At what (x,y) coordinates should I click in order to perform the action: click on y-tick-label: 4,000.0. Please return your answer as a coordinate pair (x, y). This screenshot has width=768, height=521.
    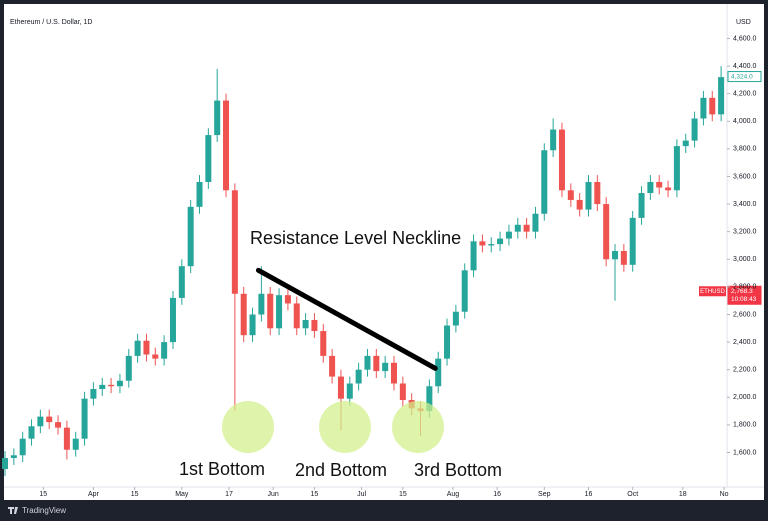
    Looking at the image, I should click on (744, 121).